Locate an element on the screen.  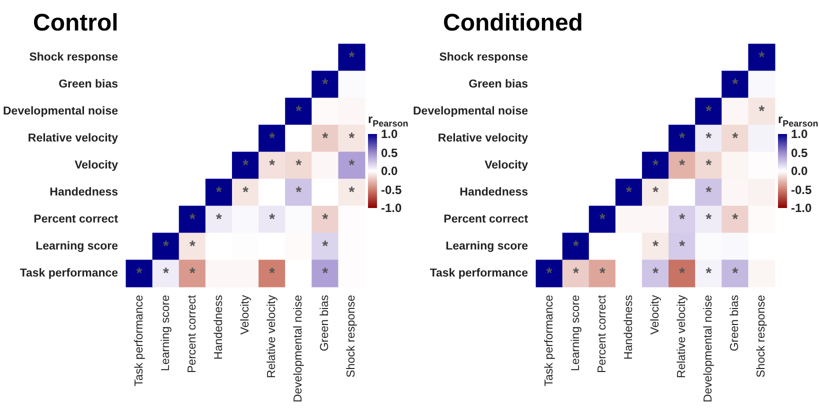
chart-title: Conditioned is located at coordinates (513, 23).